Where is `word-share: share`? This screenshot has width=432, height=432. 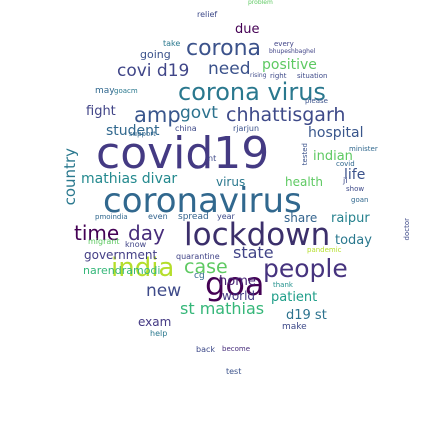
word-share: share is located at coordinates (301, 218).